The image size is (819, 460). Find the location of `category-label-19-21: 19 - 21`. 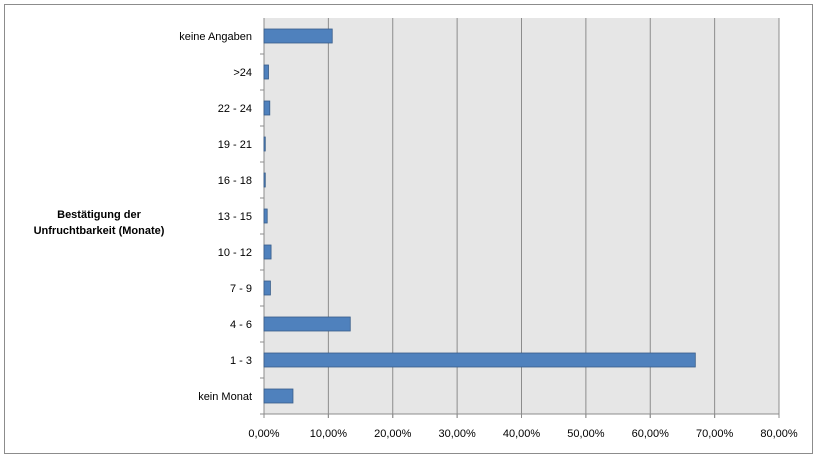

category-label-19-21: 19 - 21 is located at coordinates (235, 145).